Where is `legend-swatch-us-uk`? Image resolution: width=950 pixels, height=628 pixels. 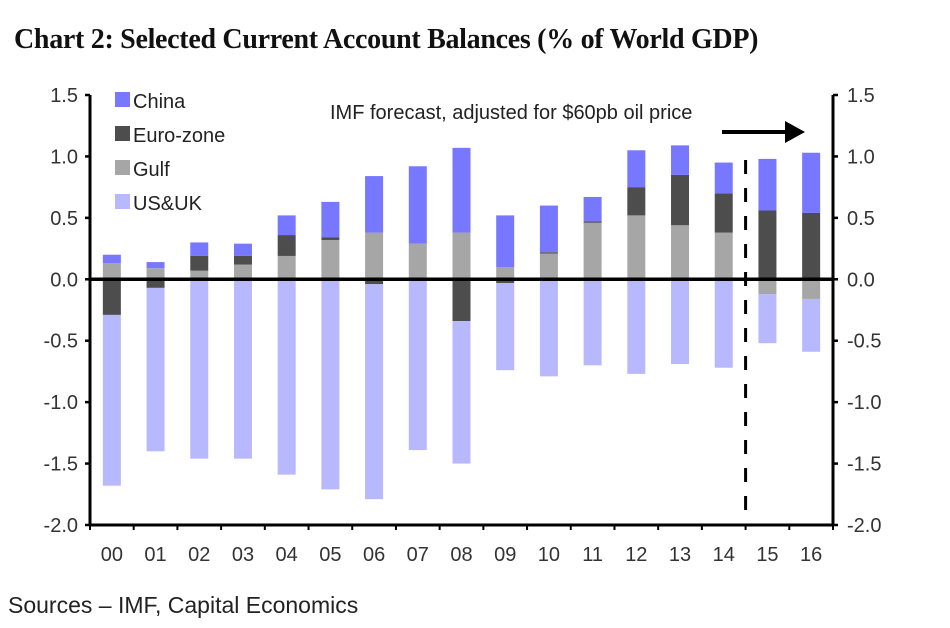 legend-swatch-us-uk is located at coordinates (122, 201).